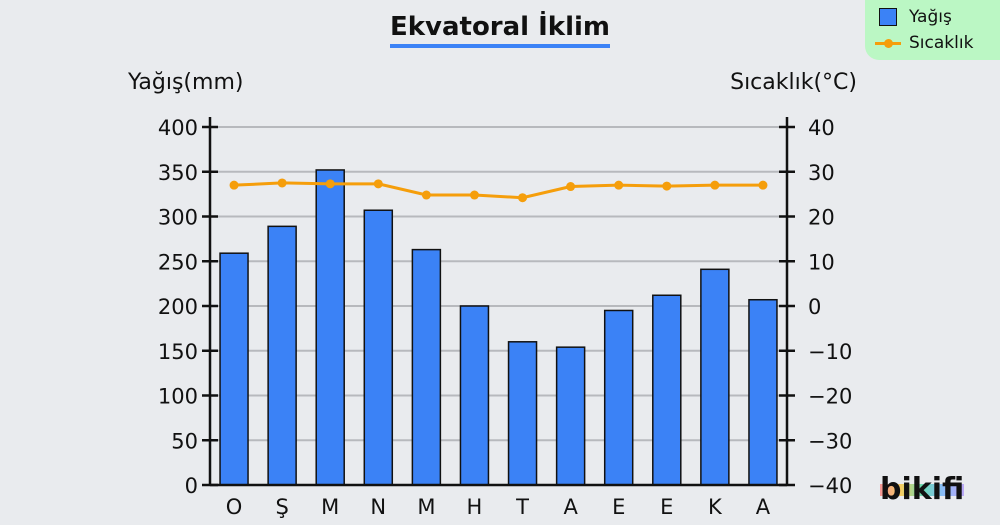 This screenshot has height=525, width=1000. Describe the element at coordinates (178, 262) in the screenshot. I see `left-tick-label: 250` at that location.